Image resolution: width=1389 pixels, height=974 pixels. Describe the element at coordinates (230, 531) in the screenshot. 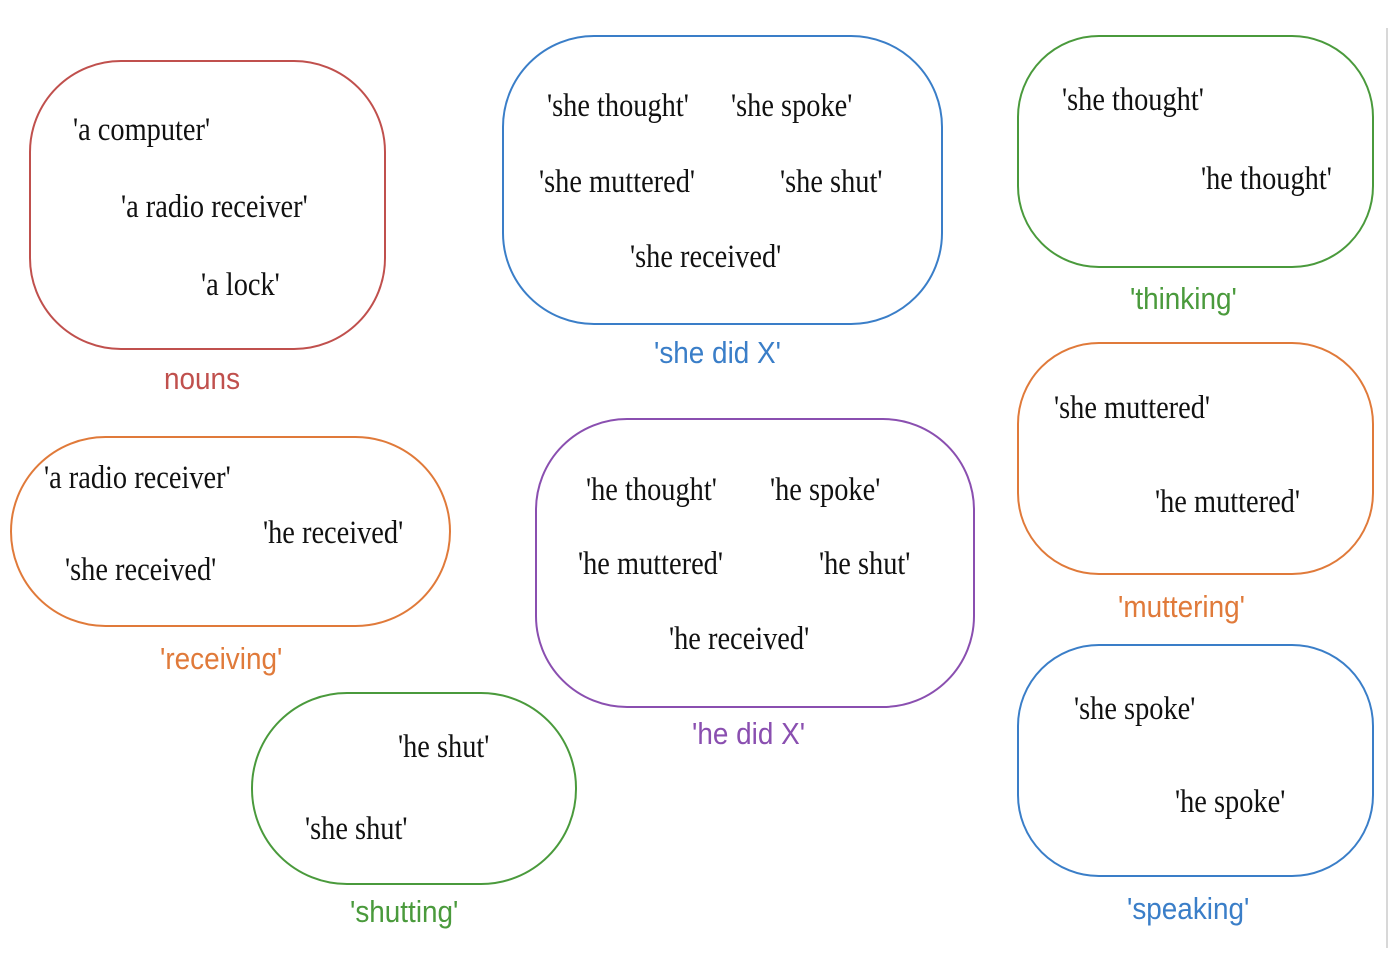

I see `group-receiving` at that location.